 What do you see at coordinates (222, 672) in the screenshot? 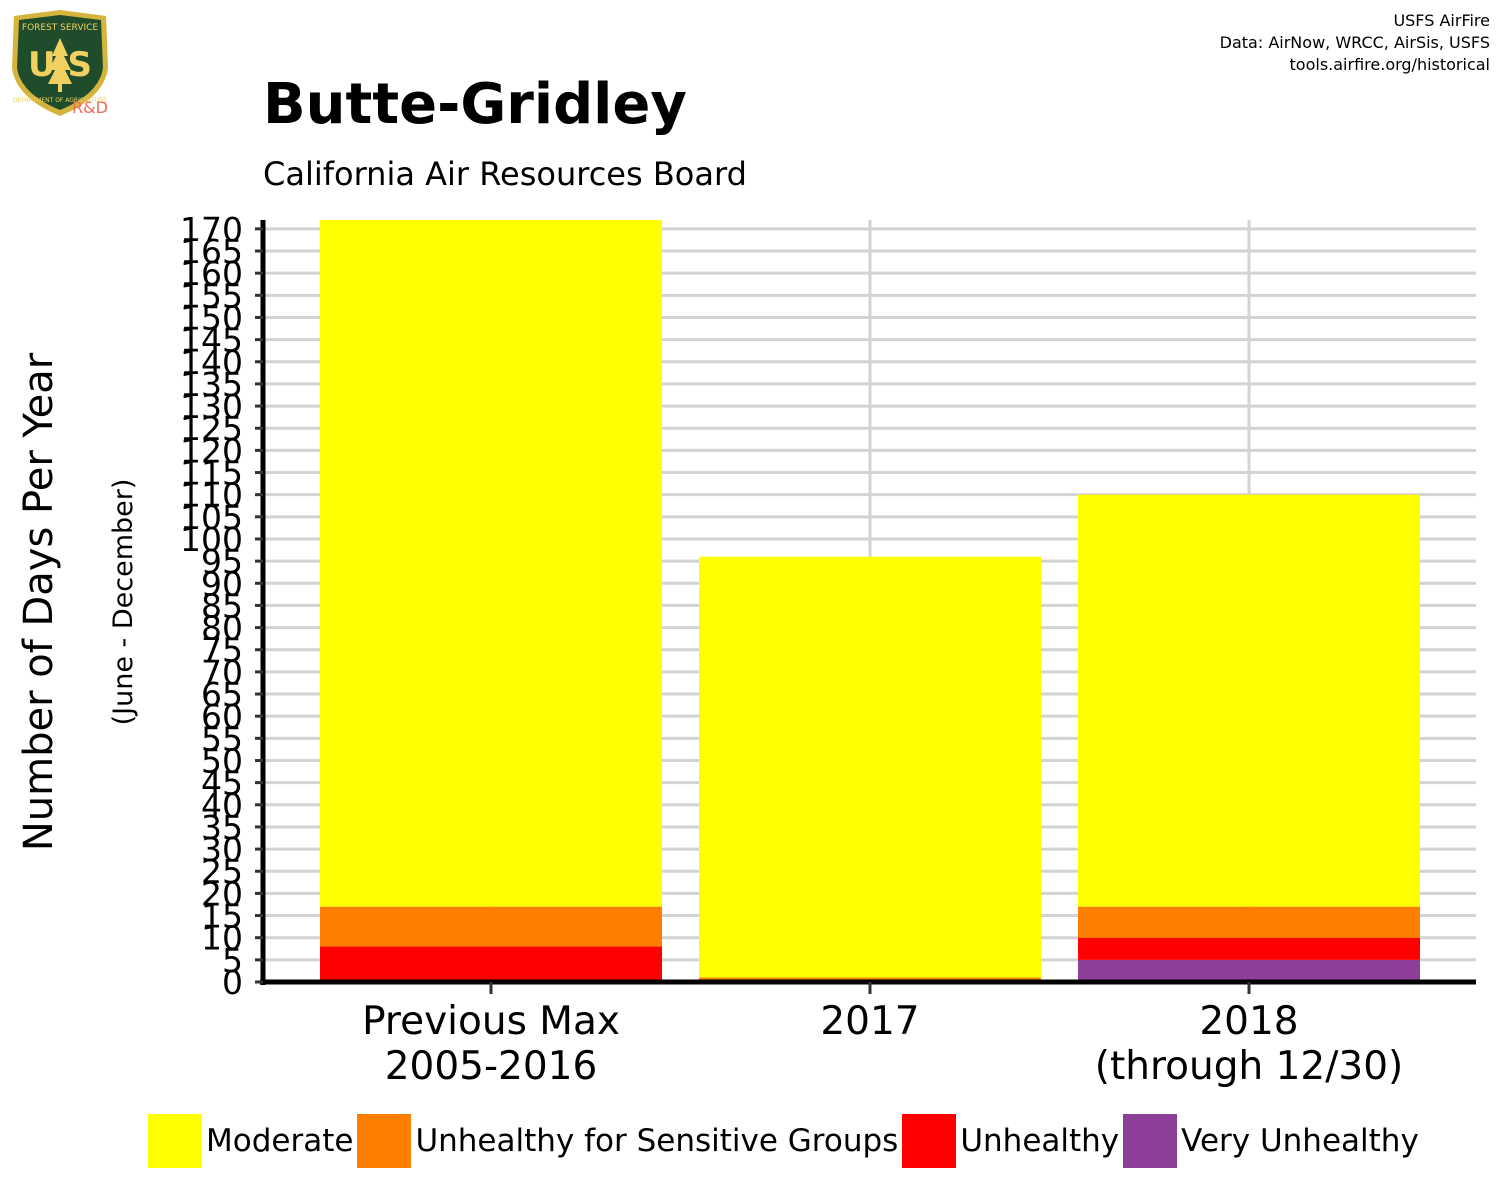
I see `y-tick-label: 70` at bounding box center [222, 672].